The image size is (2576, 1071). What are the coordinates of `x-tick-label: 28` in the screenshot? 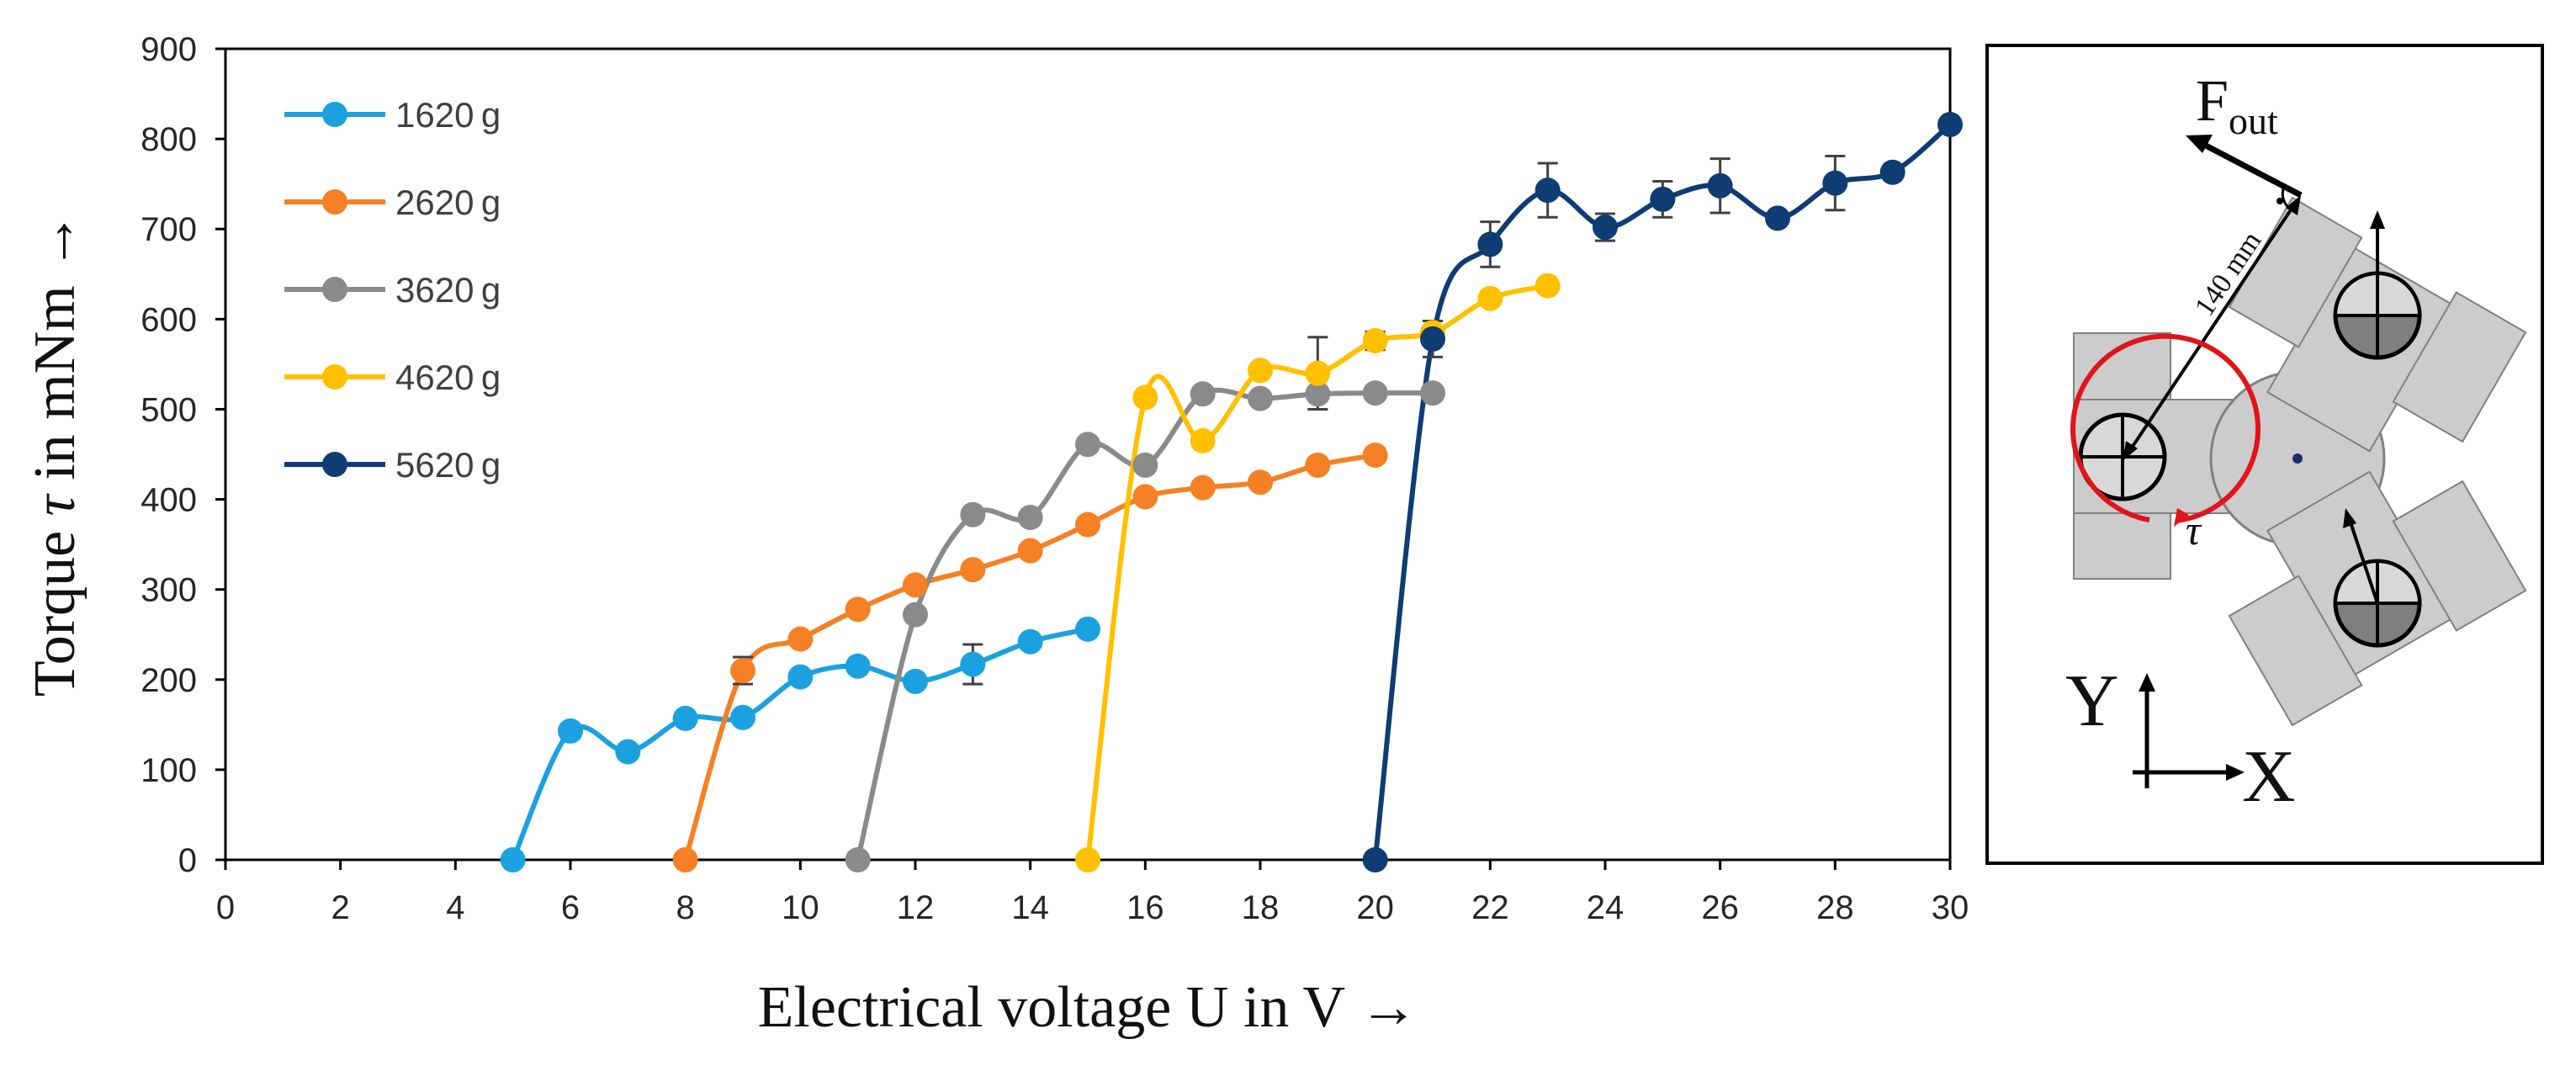 It's located at (1835, 907).